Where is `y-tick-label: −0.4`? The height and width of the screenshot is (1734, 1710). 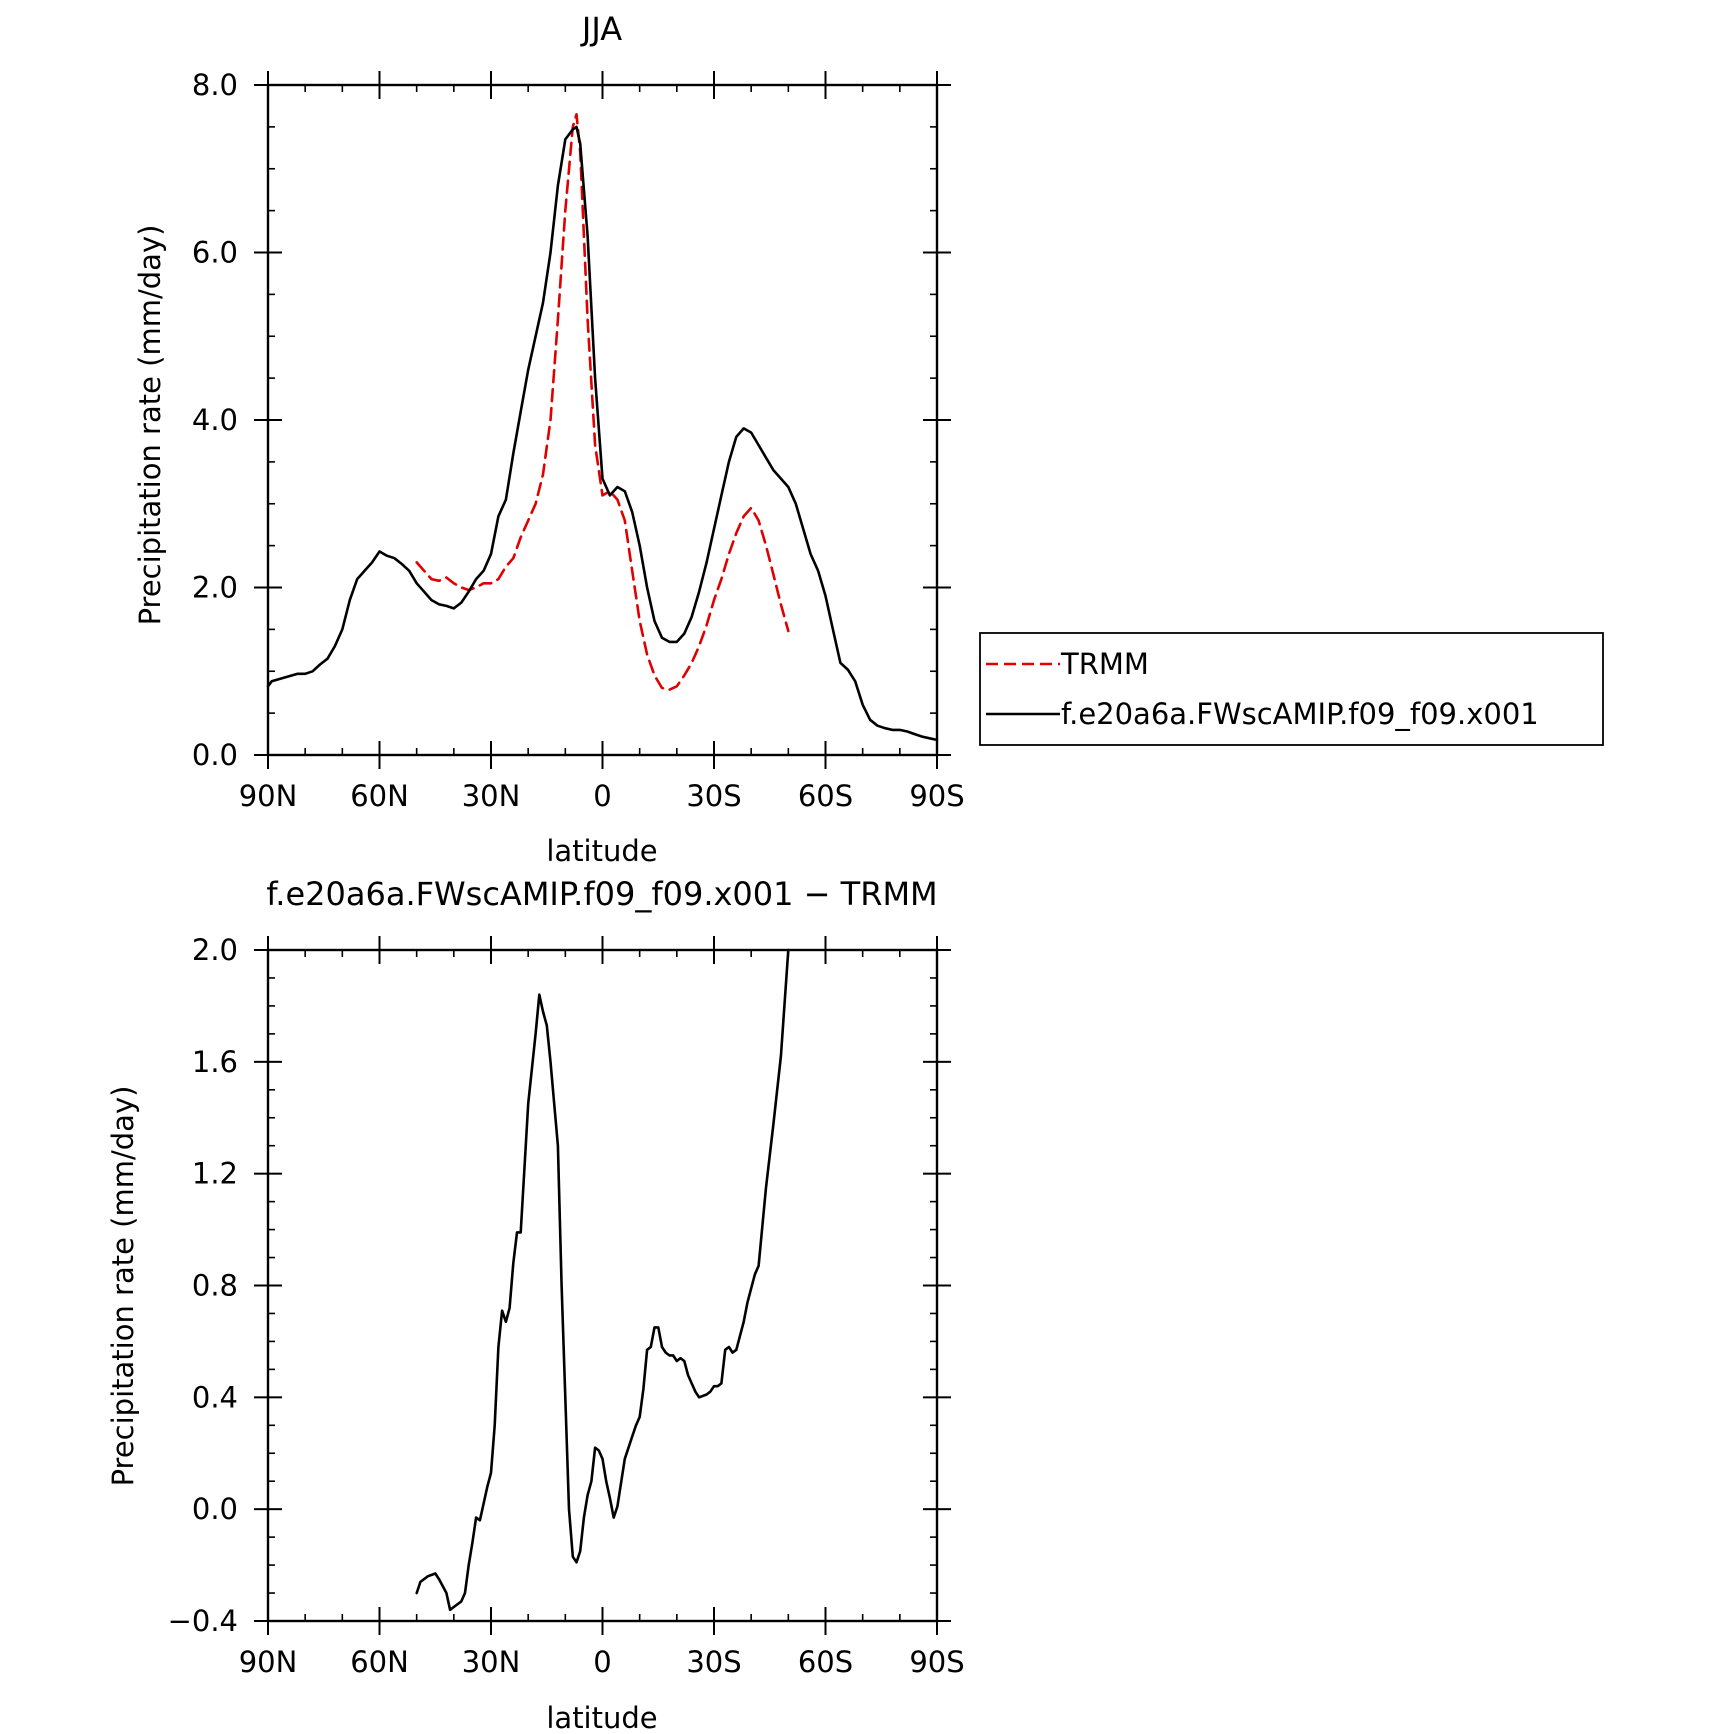 y-tick-label: −0.4 is located at coordinates (203, 1621).